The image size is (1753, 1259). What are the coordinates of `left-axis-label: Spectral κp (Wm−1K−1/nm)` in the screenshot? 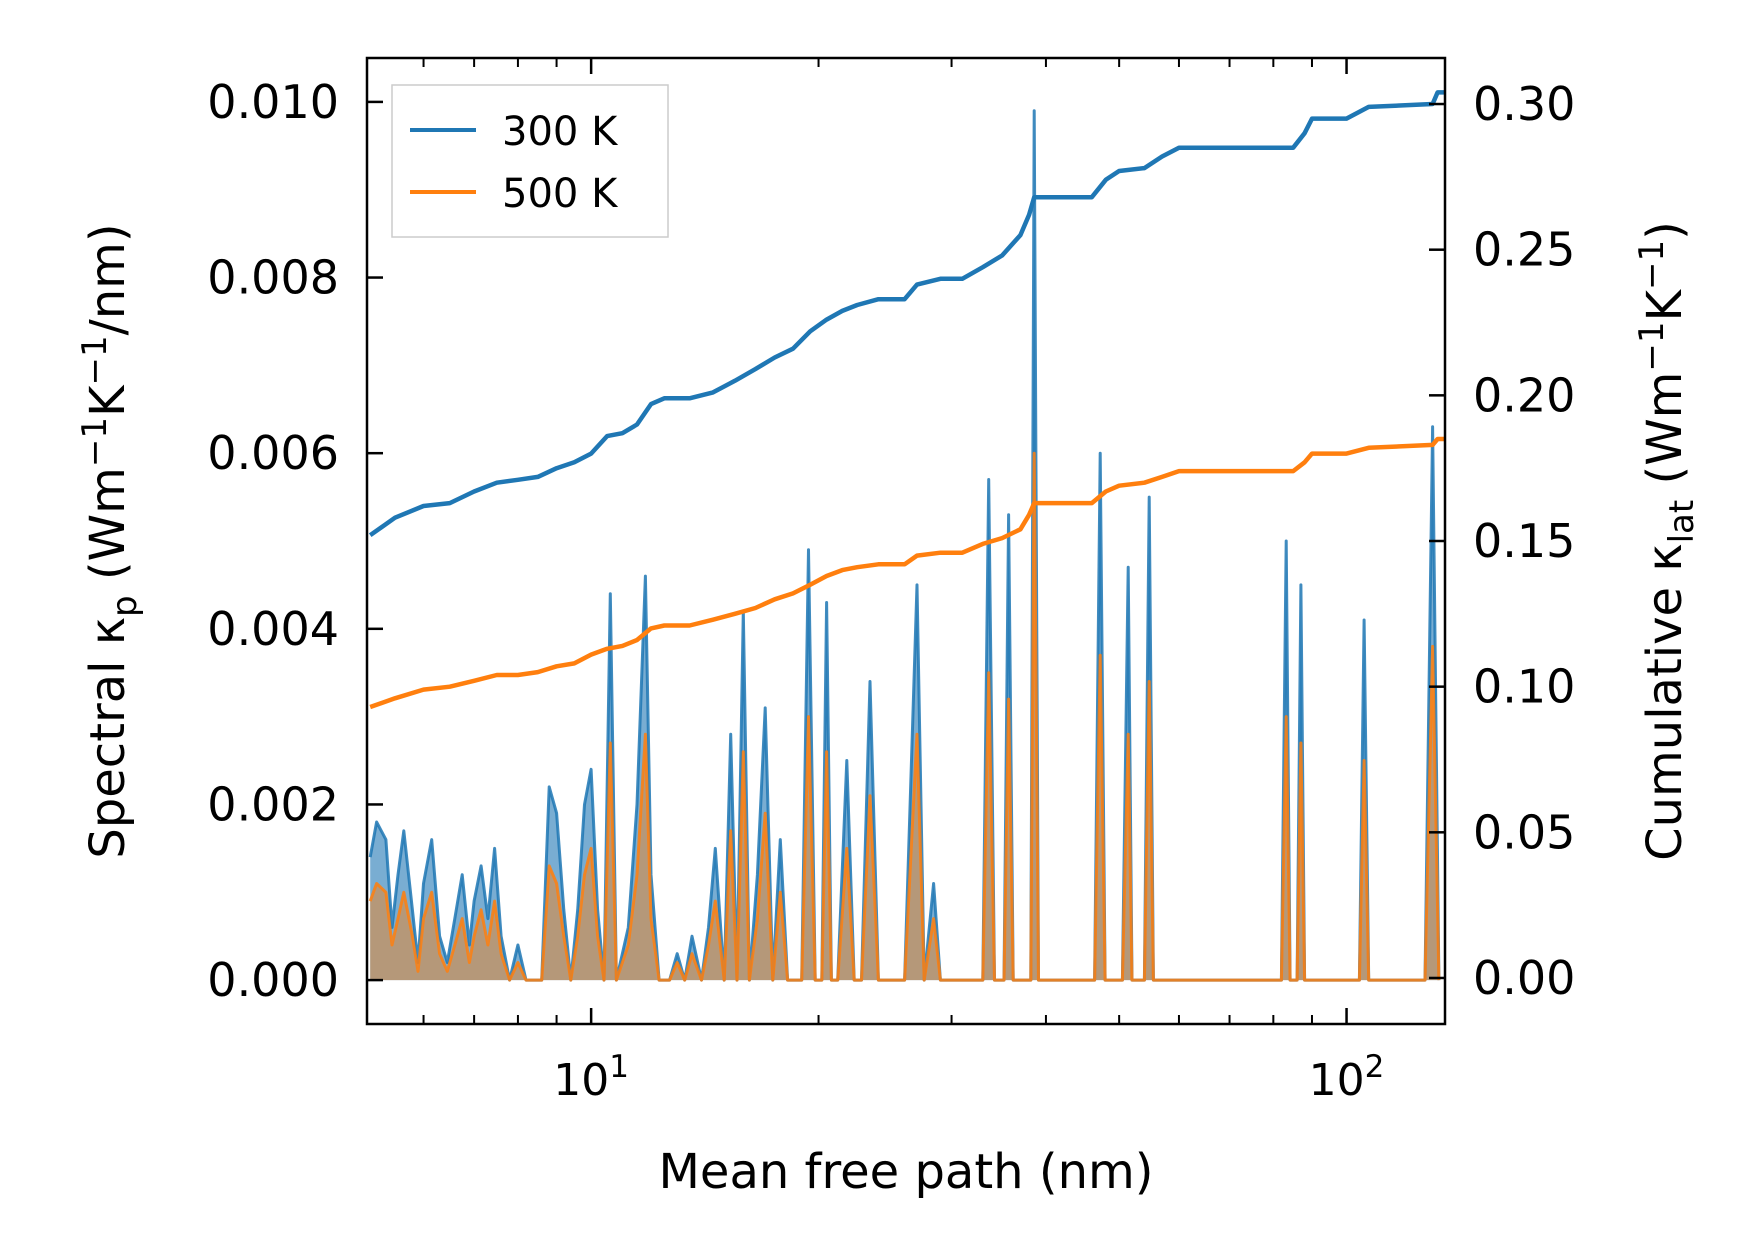 It's located at (110, 540).